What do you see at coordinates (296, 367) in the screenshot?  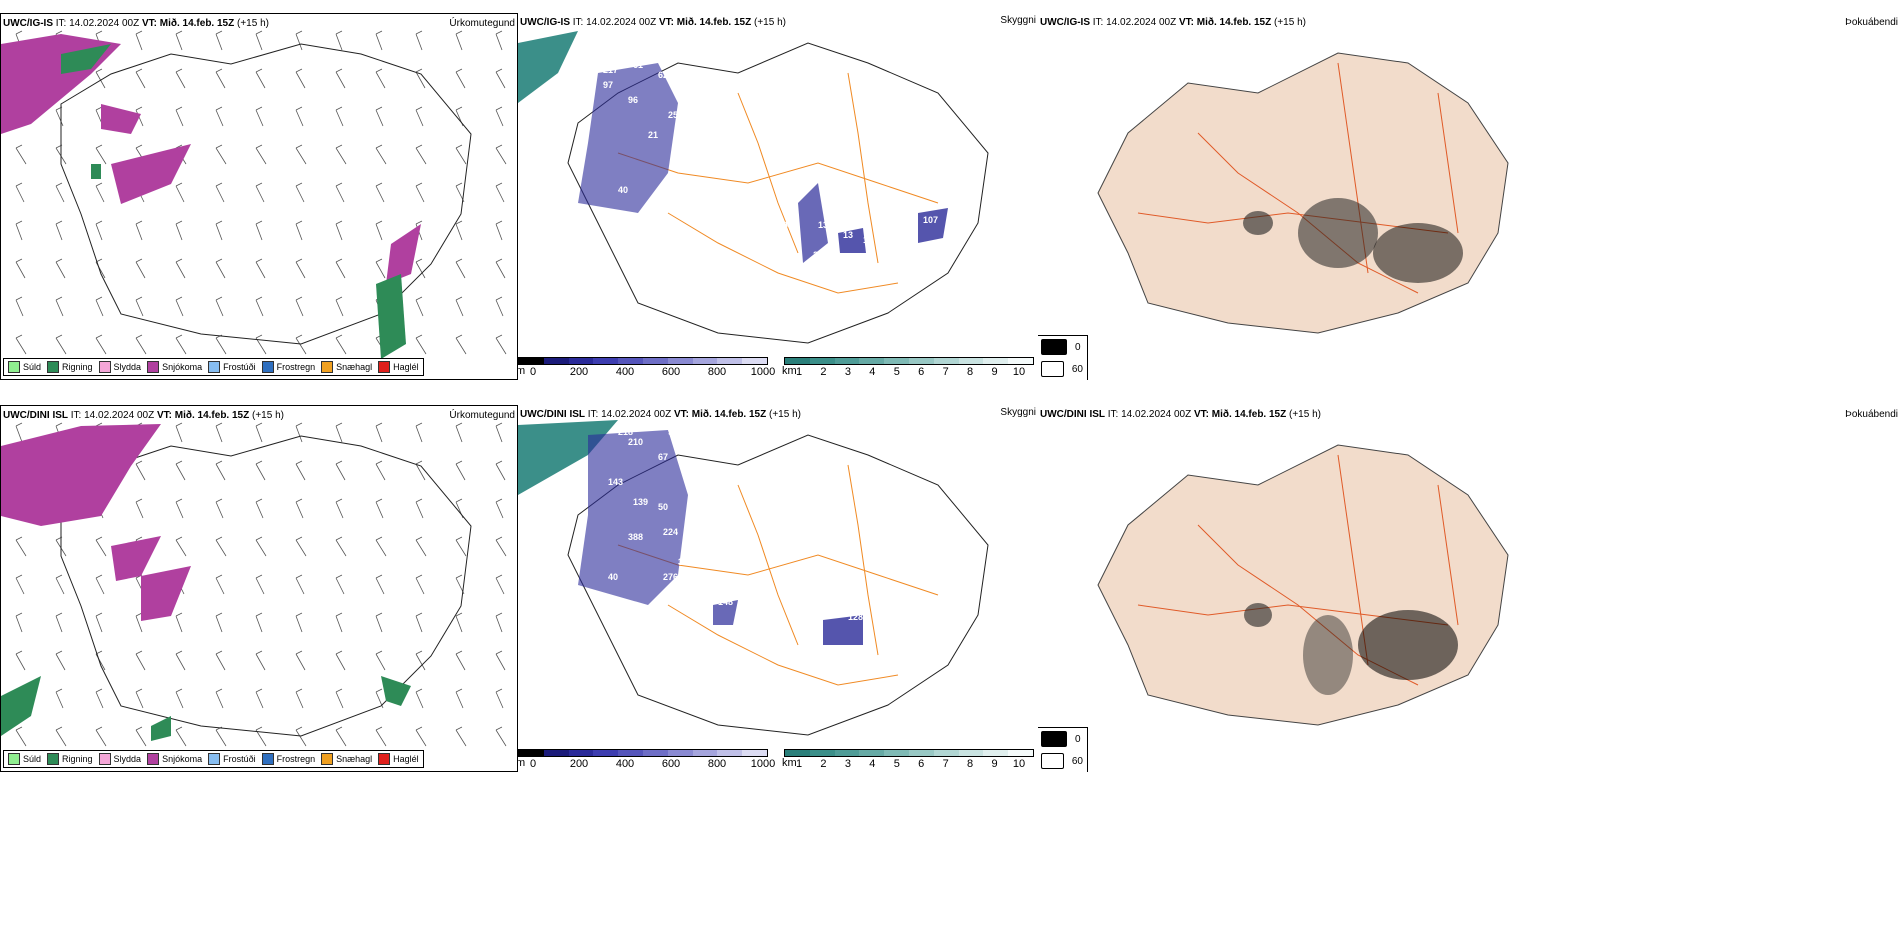 I see `legend-label: Frostregn` at bounding box center [296, 367].